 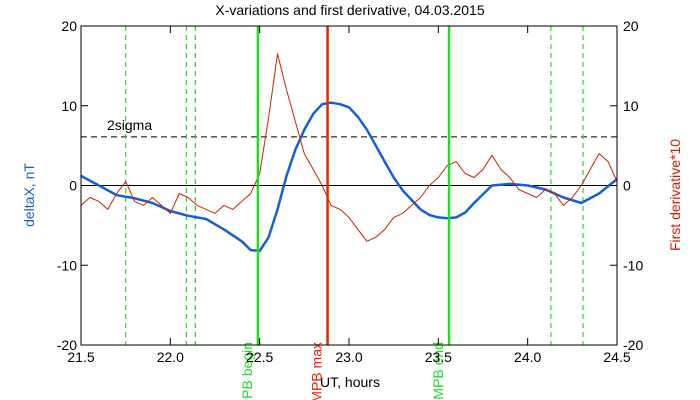 What do you see at coordinates (73, 186) in the screenshot?
I see `y-tick-label-left: 0` at bounding box center [73, 186].